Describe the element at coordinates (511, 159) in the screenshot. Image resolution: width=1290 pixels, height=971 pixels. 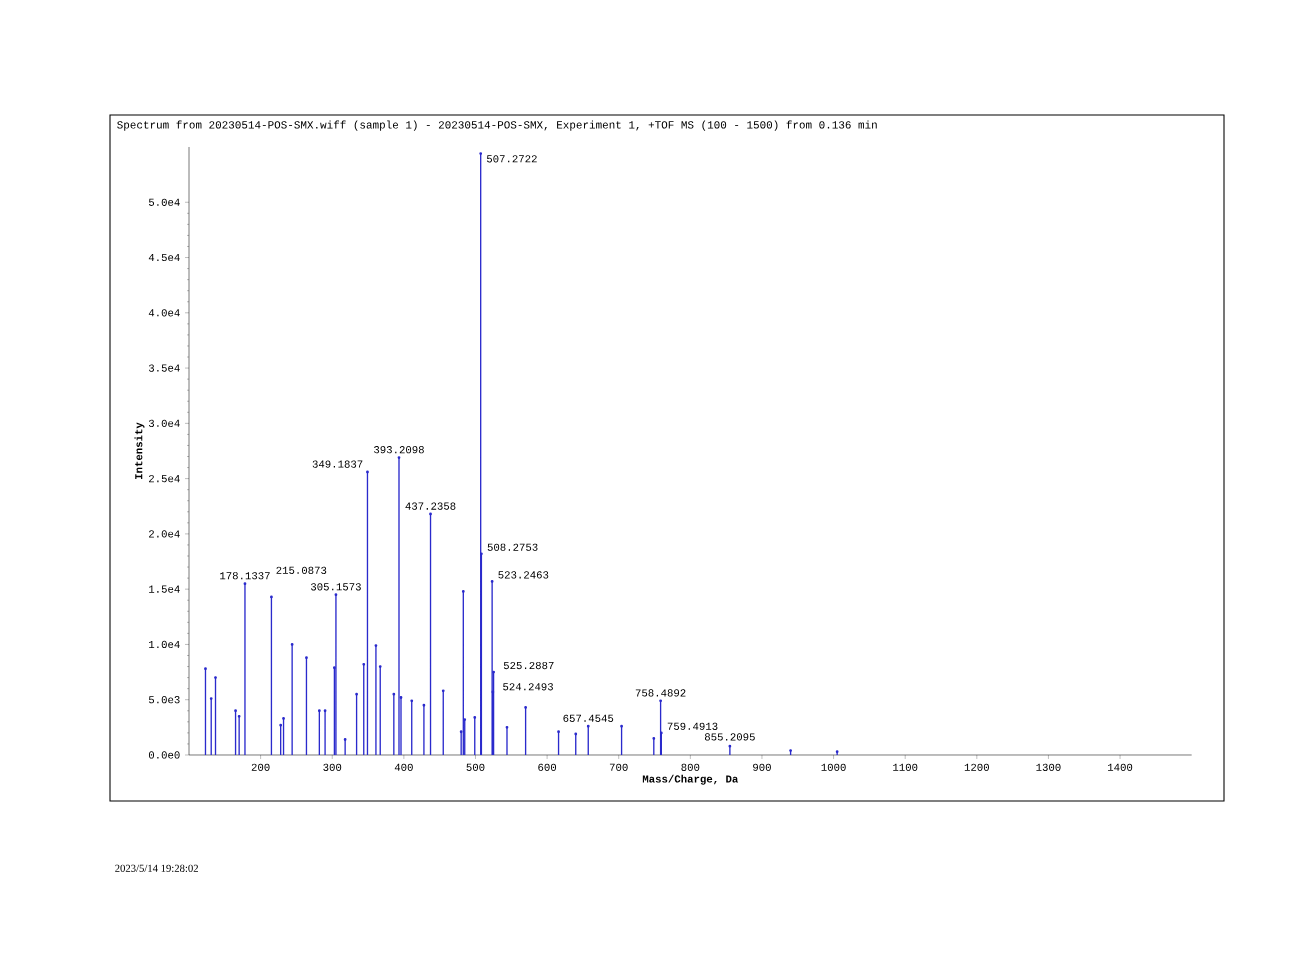
I see `annotation: 507.2722` at that location.